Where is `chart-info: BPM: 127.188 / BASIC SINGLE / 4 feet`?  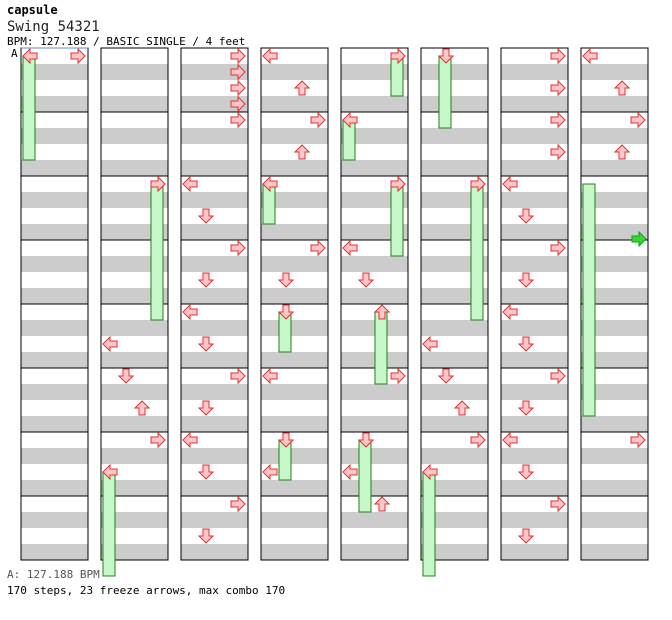 chart-info: BPM: 127.188 / BASIC SINGLE / 4 feet is located at coordinates (126, 41).